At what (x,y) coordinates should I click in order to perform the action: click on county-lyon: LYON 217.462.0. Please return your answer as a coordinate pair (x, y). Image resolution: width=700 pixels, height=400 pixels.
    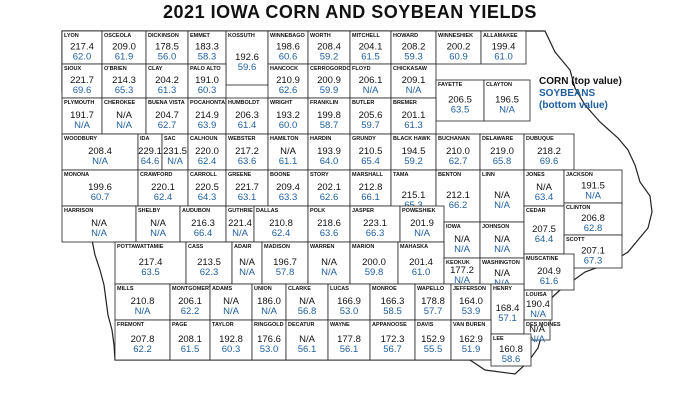
    Looking at the image, I should click on (82, 47).